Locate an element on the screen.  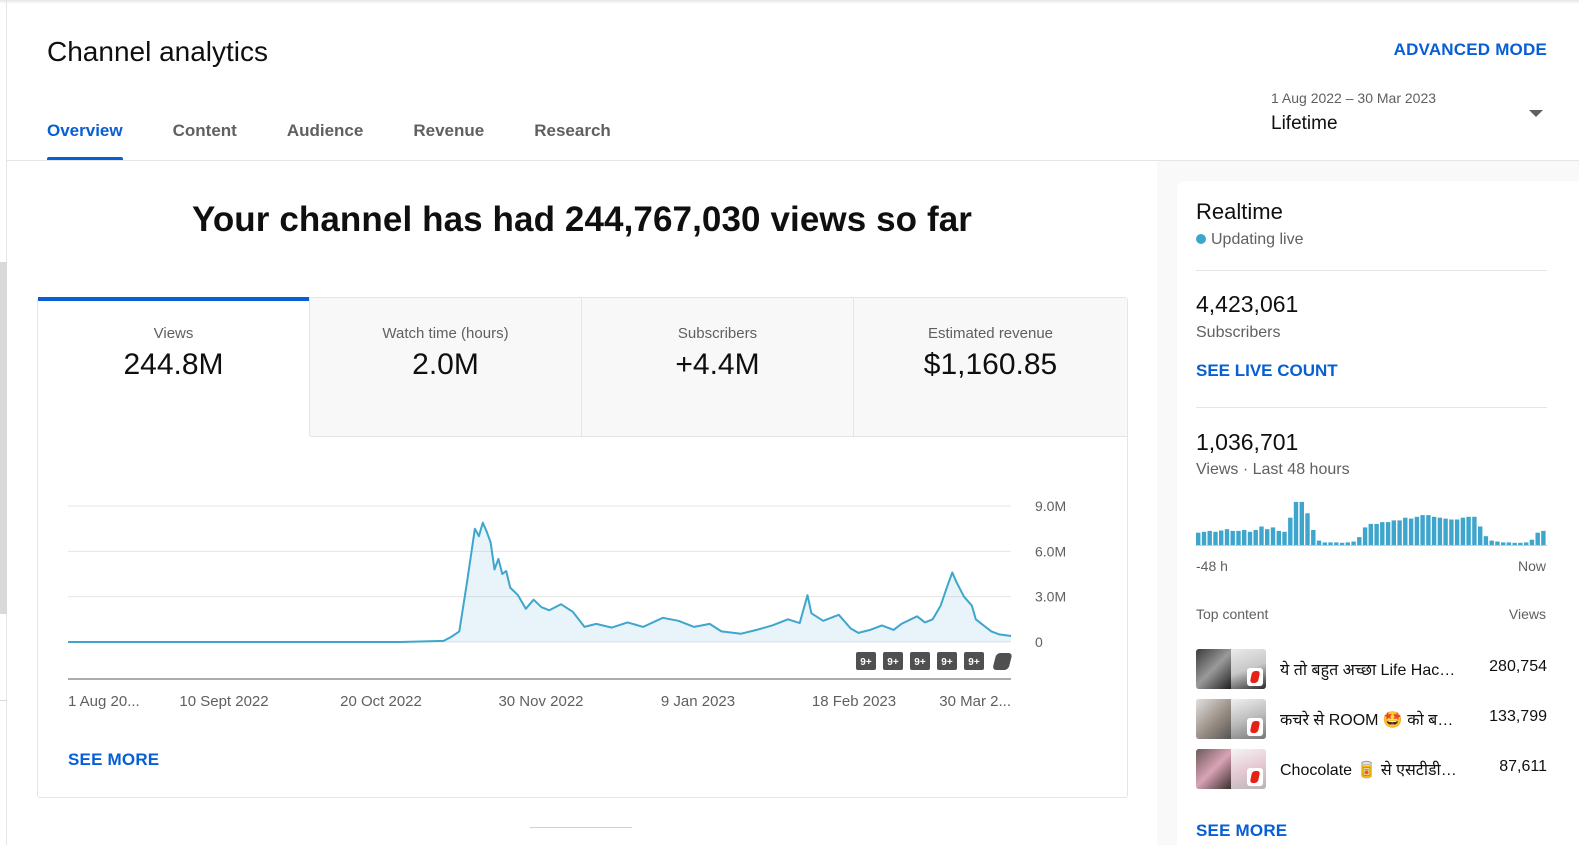
top-content-item: कचरे से ROOM 🤩 को बना दिया 133,799 is located at coordinates (1371, 719).